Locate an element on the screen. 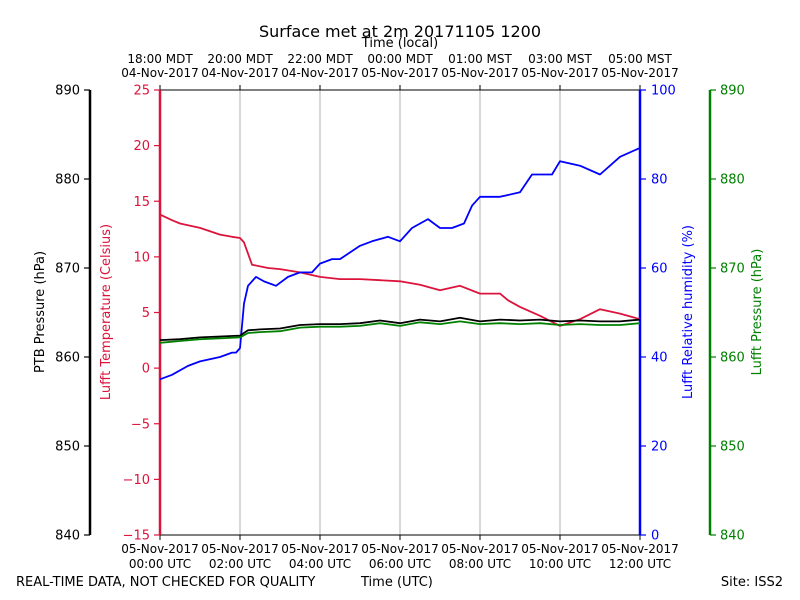  ptb-axis-title: PTB Pressure (hPa) is located at coordinates (40, 312).